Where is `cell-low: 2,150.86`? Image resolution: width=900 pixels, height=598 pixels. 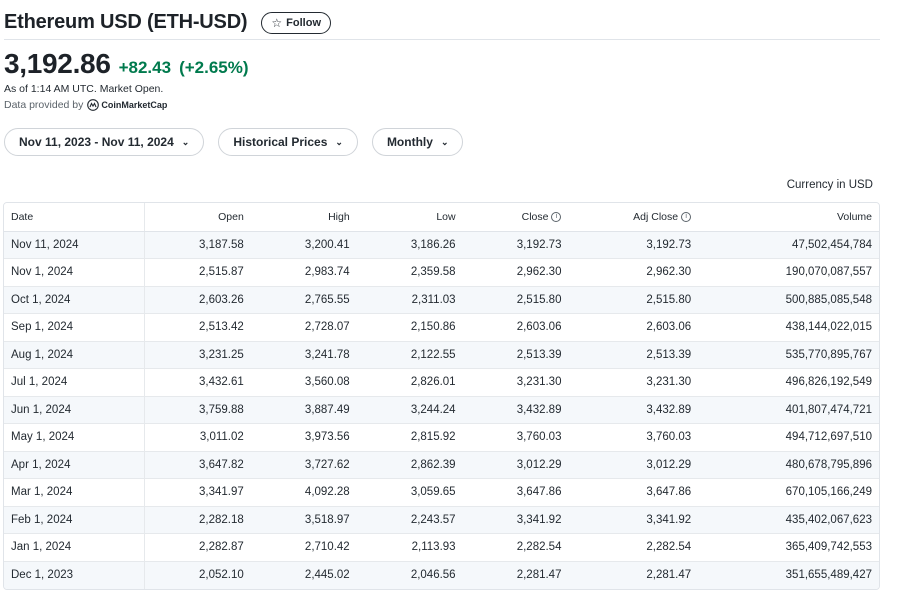 cell-low: 2,150.86 is located at coordinates (409, 327).